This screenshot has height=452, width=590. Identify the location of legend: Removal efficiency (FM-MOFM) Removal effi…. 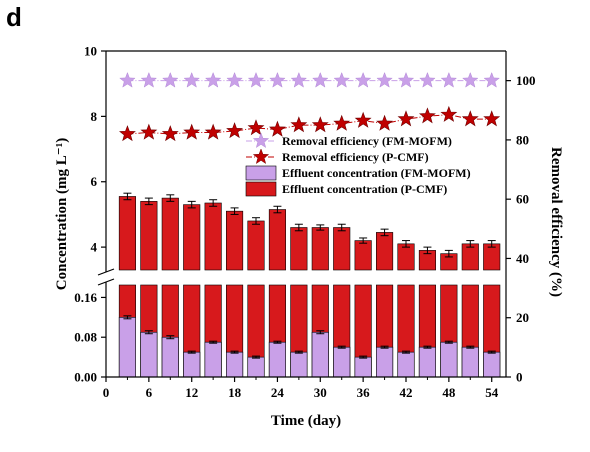
(358, 164).